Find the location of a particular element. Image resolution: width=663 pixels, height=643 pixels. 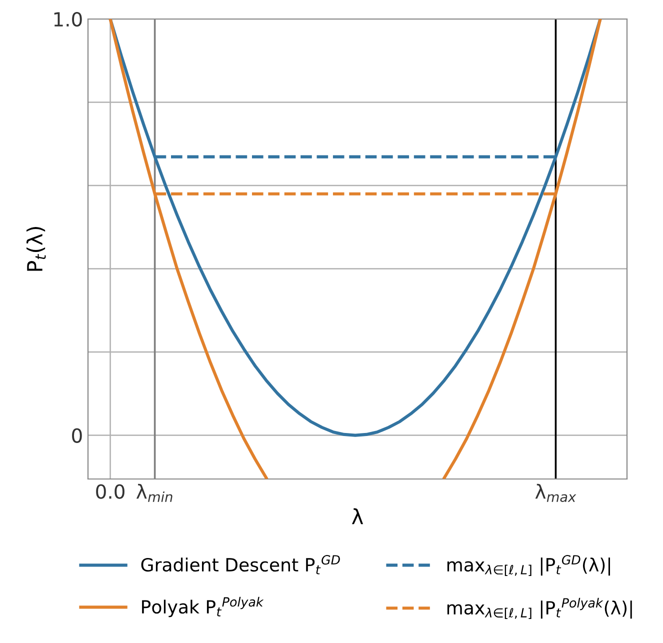

x-tick-label: λ$_{min}$ is located at coordinates (154, 493).